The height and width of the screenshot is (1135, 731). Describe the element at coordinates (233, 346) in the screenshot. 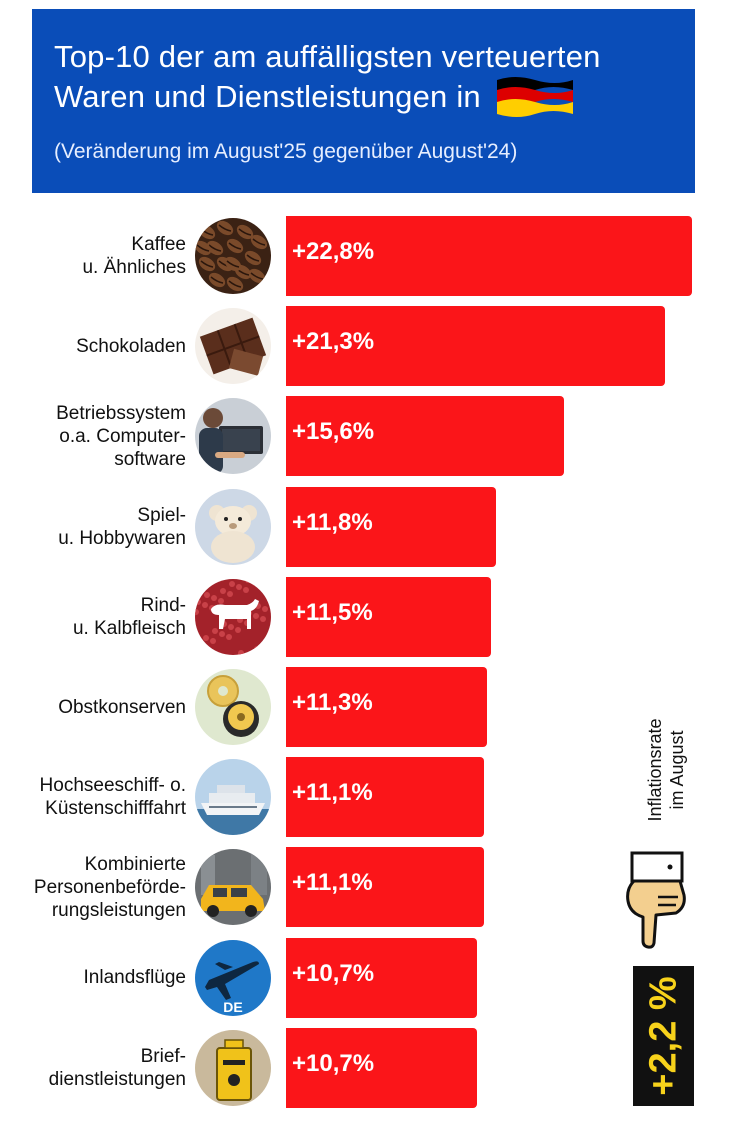

I see `chocolate-icon` at that location.